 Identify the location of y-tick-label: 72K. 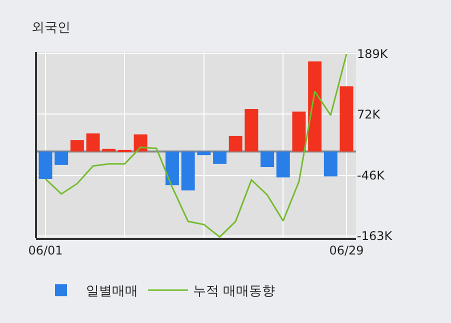
(369, 114).